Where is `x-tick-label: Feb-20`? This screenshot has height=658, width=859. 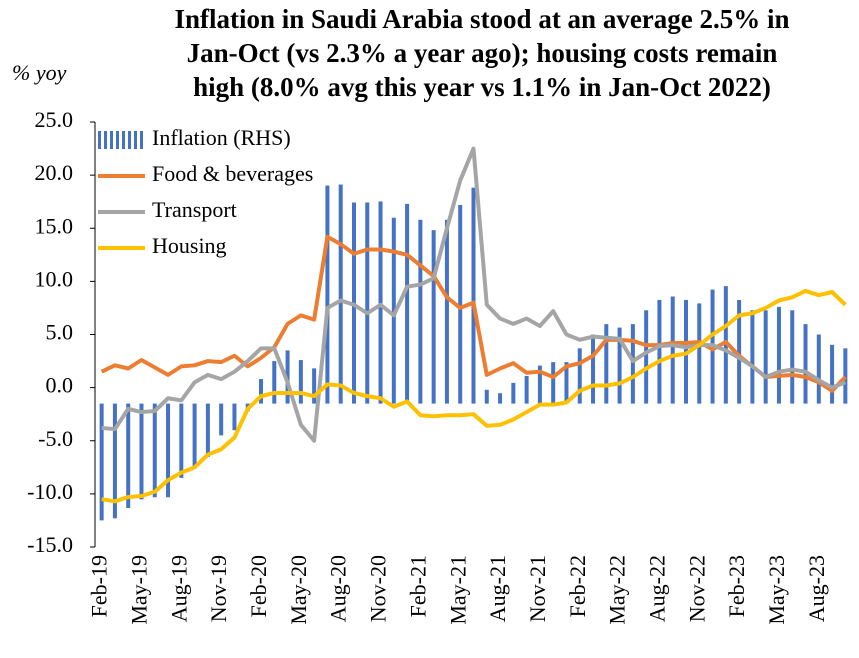 x-tick-label: Feb-20 is located at coordinates (258, 586).